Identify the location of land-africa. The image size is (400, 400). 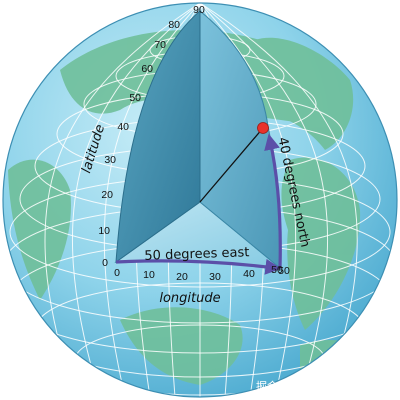
(321, 243).